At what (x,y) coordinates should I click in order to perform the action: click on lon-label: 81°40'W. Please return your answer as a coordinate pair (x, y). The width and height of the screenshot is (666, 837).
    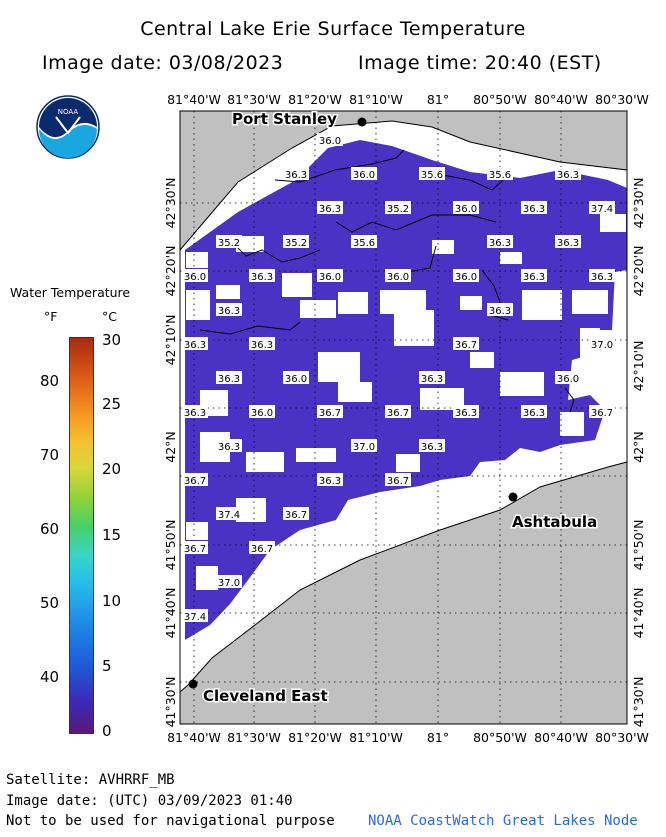
    Looking at the image, I should click on (194, 99).